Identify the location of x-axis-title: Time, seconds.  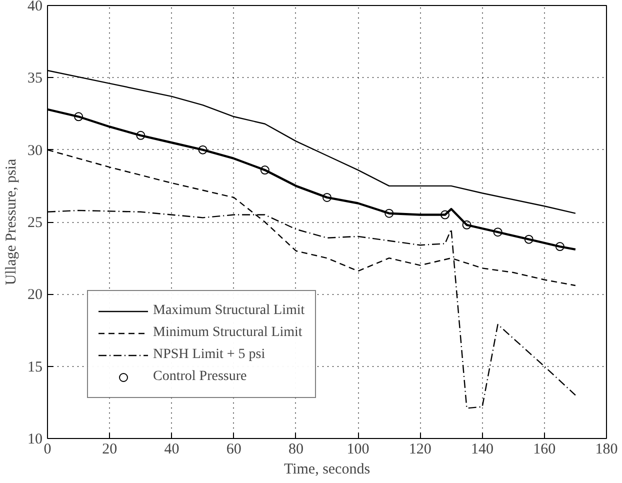
(327, 470).